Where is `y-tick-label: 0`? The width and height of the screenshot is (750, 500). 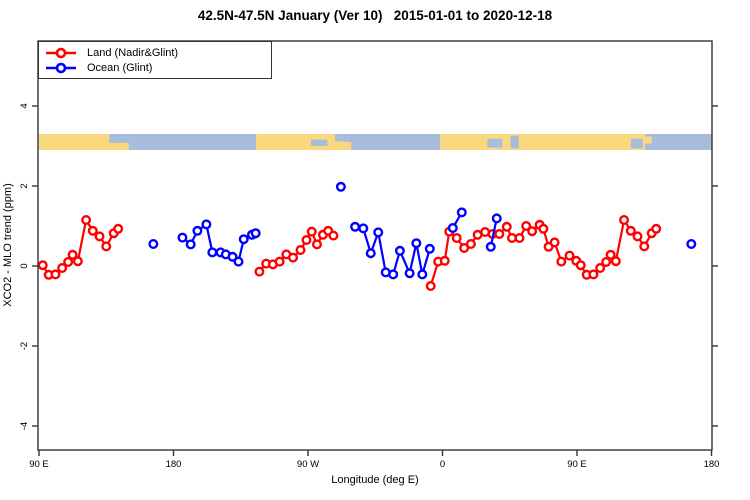 y-tick-label: 0 is located at coordinates (24, 265).